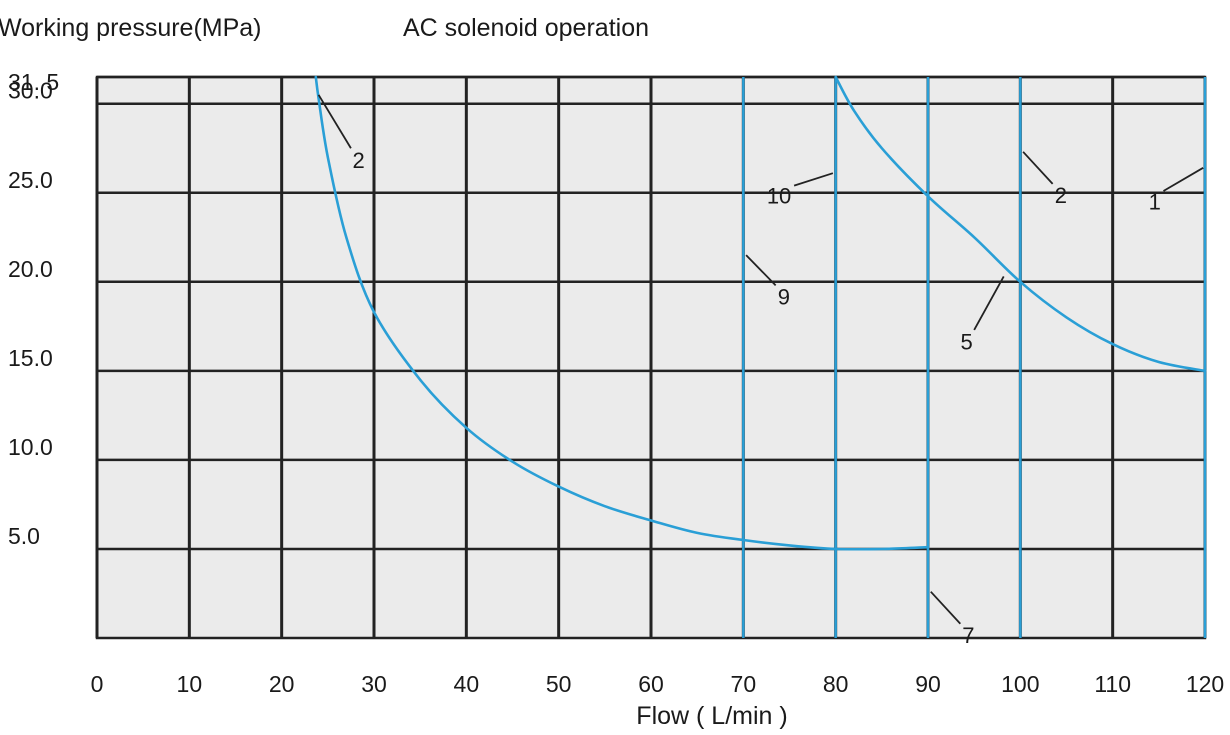  Describe the element at coordinates (131, 28) in the screenshot. I see `y-axis-title: Working pressure(MPa)` at that location.